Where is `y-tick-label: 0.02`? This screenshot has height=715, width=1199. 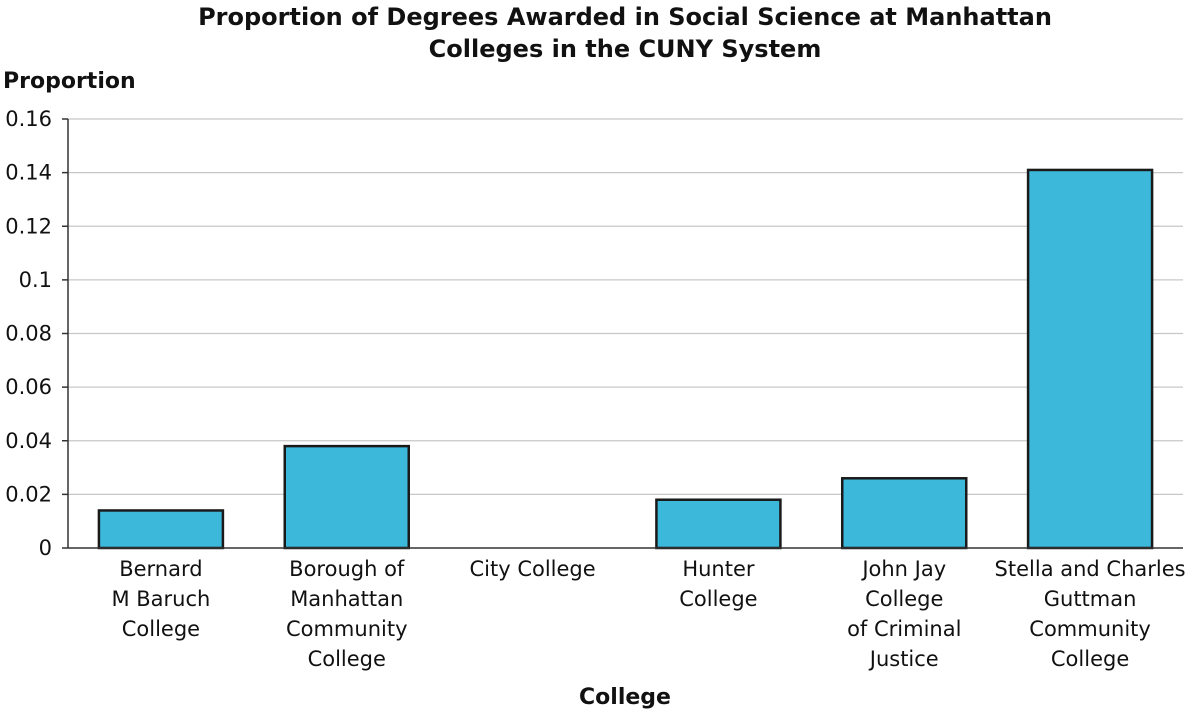 y-tick-label: 0.02 is located at coordinates (28, 494).